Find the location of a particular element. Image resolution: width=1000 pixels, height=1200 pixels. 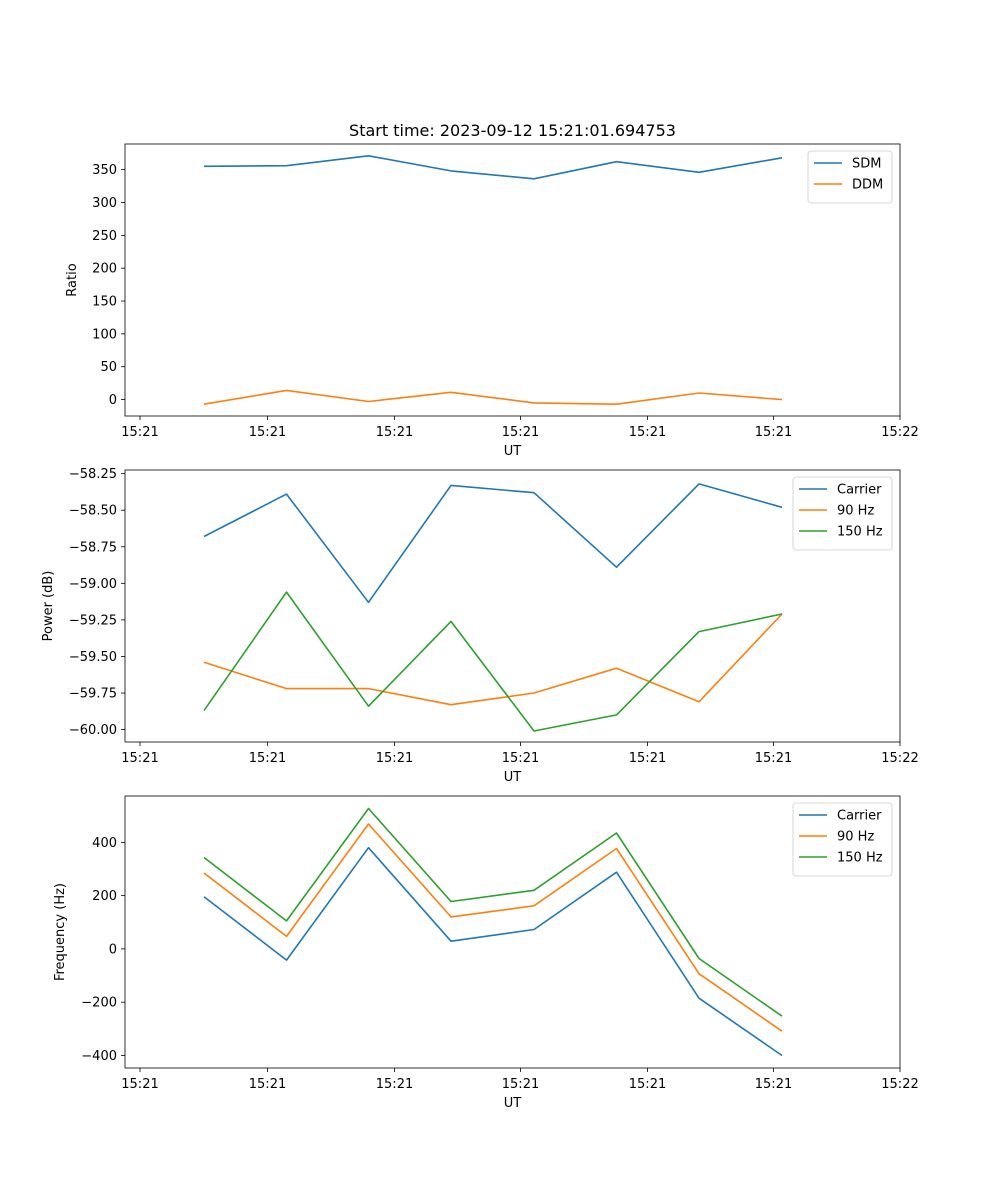

y-tick-label: 150 is located at coordinates (104, 302).